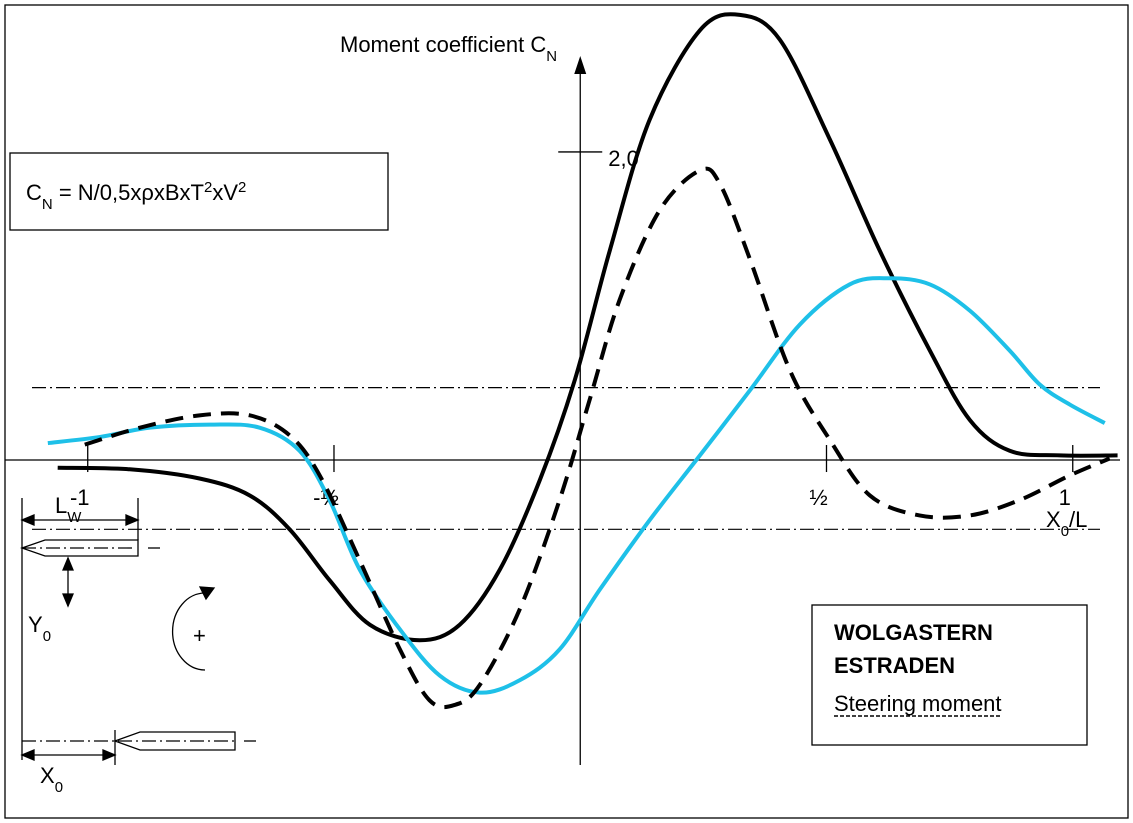  I want to click on text-part: /L, so click(1078, 519).